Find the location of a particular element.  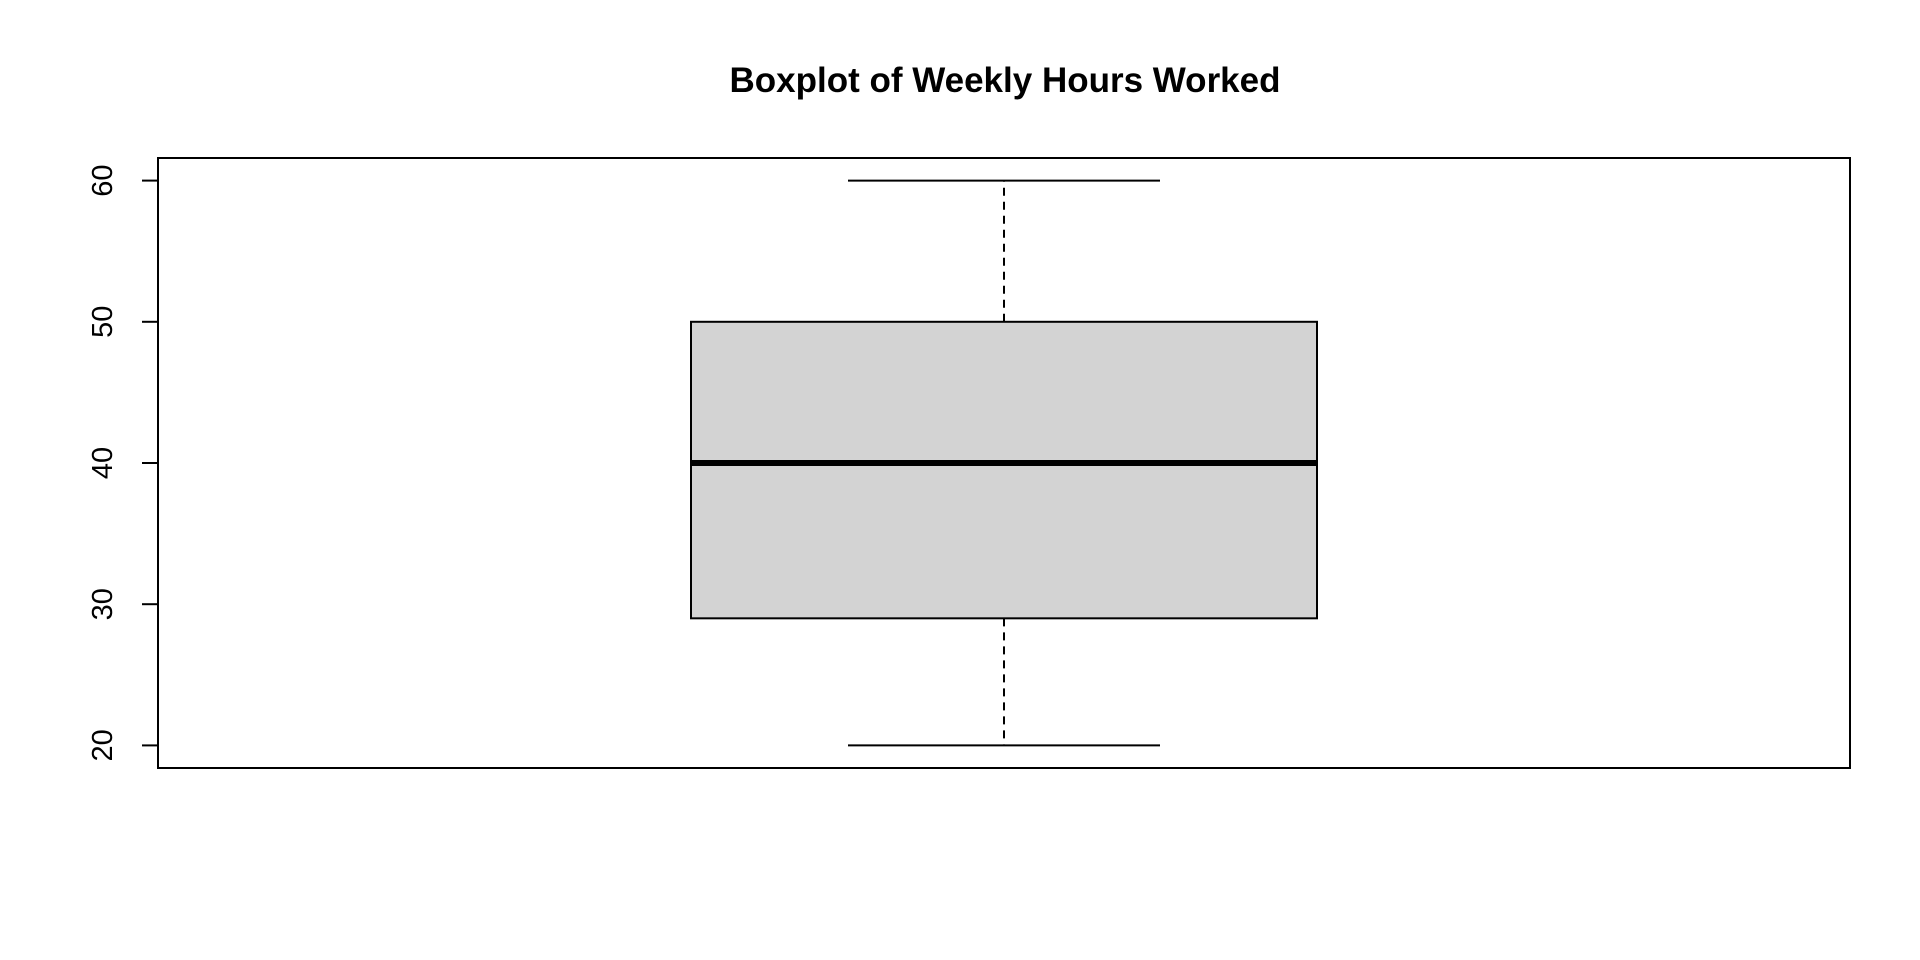

chart-title: Boxplot of Weekly Hours Worked is located at coordinates (1004, 80).